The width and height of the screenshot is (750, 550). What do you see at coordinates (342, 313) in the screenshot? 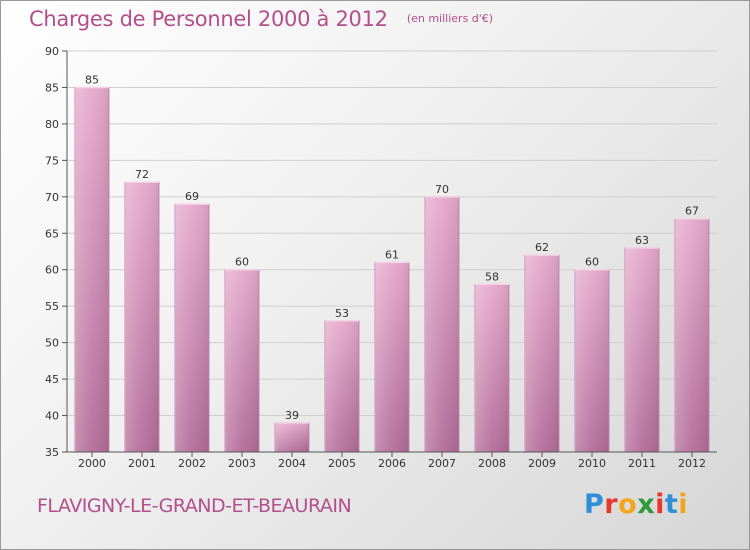
I see `data-label-2005: 53` at bounding box center [342, 313].